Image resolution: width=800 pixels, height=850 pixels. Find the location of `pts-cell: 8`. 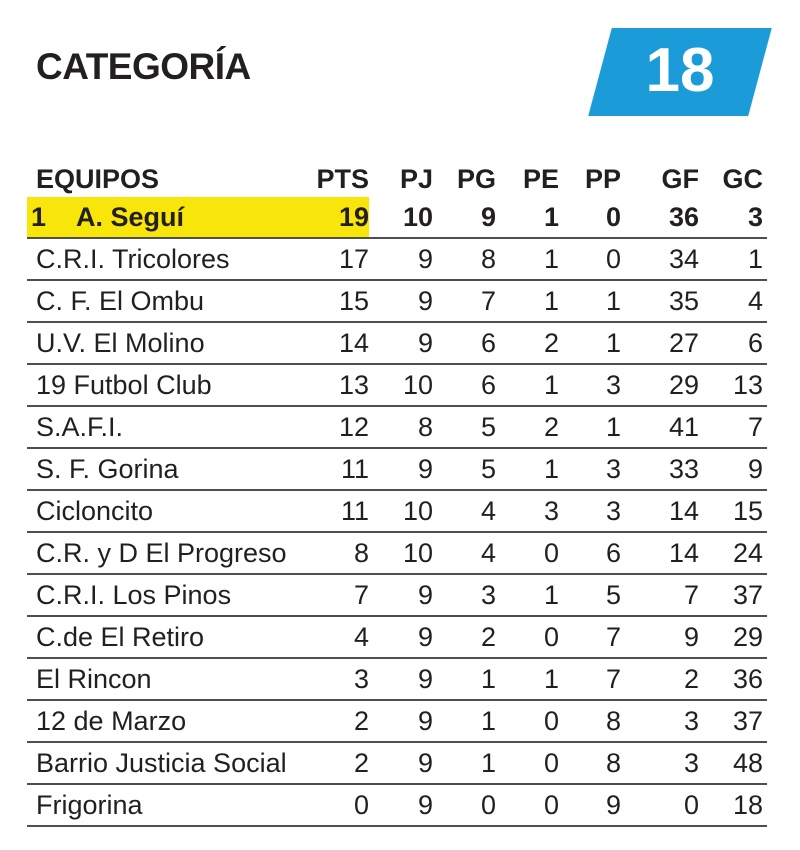

pts-cell: 8 is located at coordinates (361, 552).